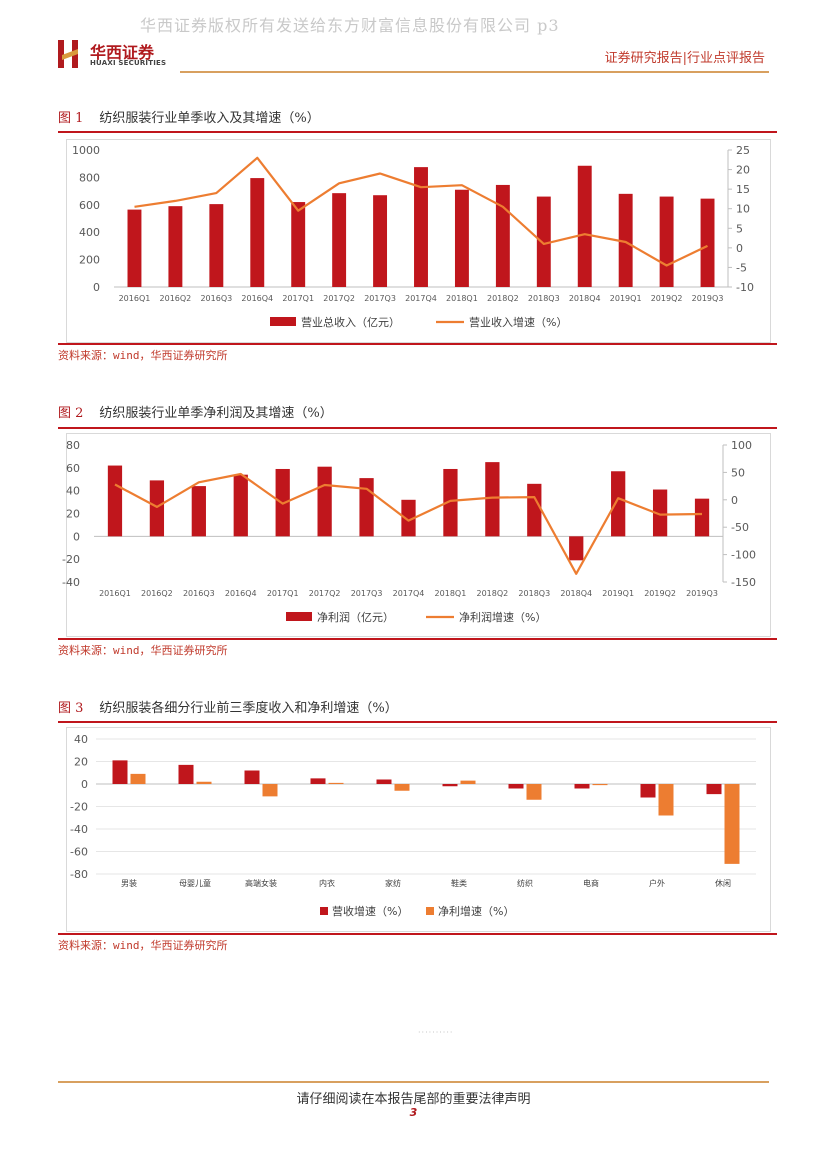  I want to click on fig3-category-label: 母婴儿童, so click(195, 883).